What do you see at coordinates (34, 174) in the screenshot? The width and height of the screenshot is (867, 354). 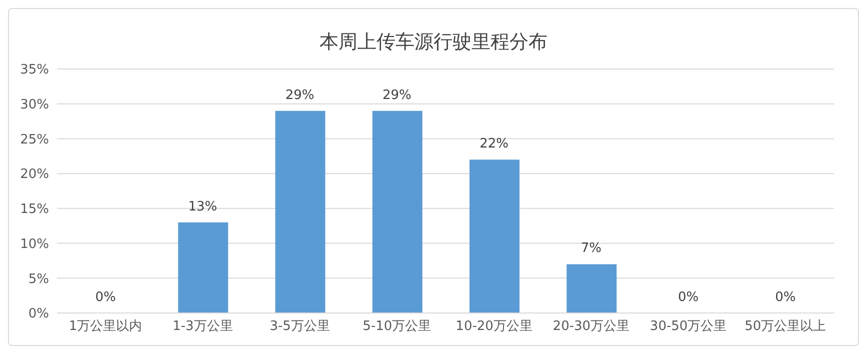 I see `y-tick-label: 20%` at bounding box center [34, 174].